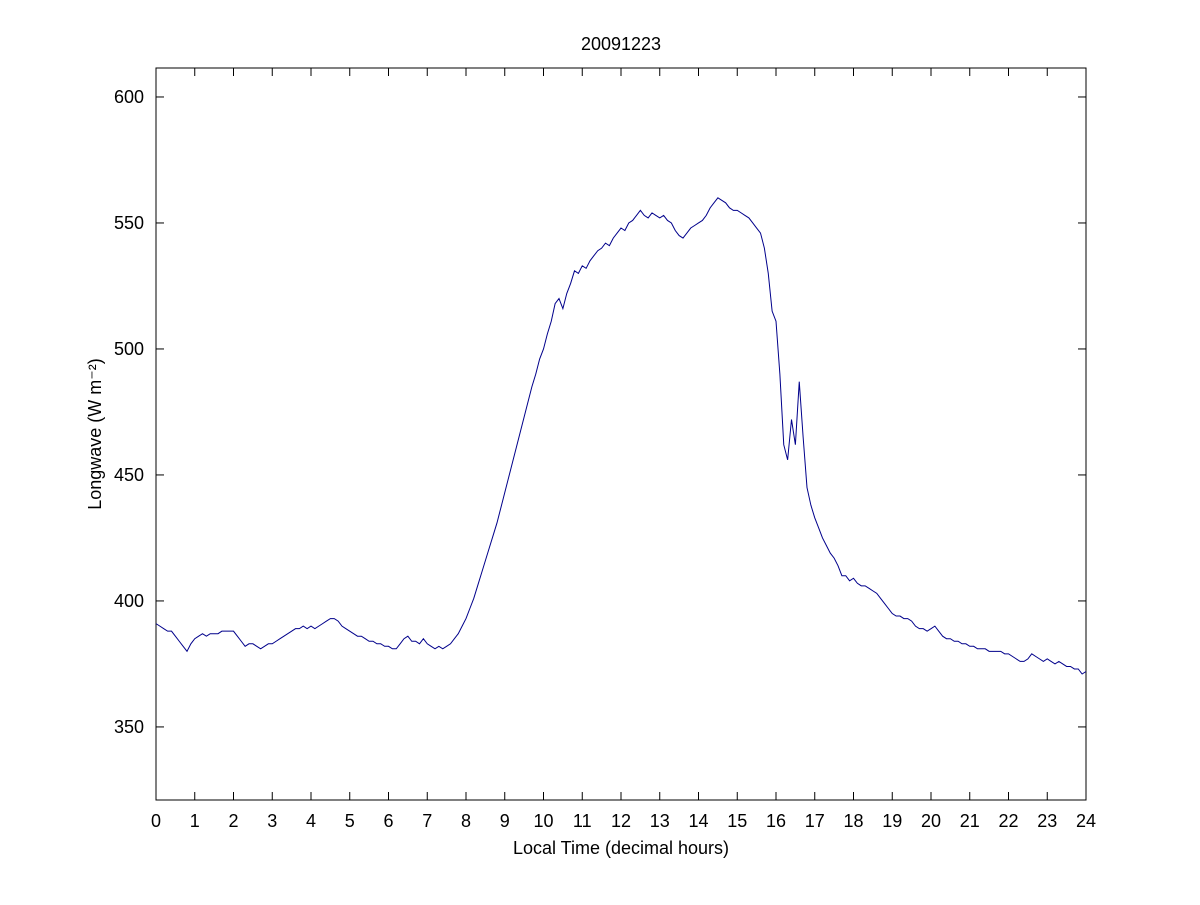  Describe the element at coordinates (582, 821) in the screenshot. I see `x-tick-label: 11` at that location.